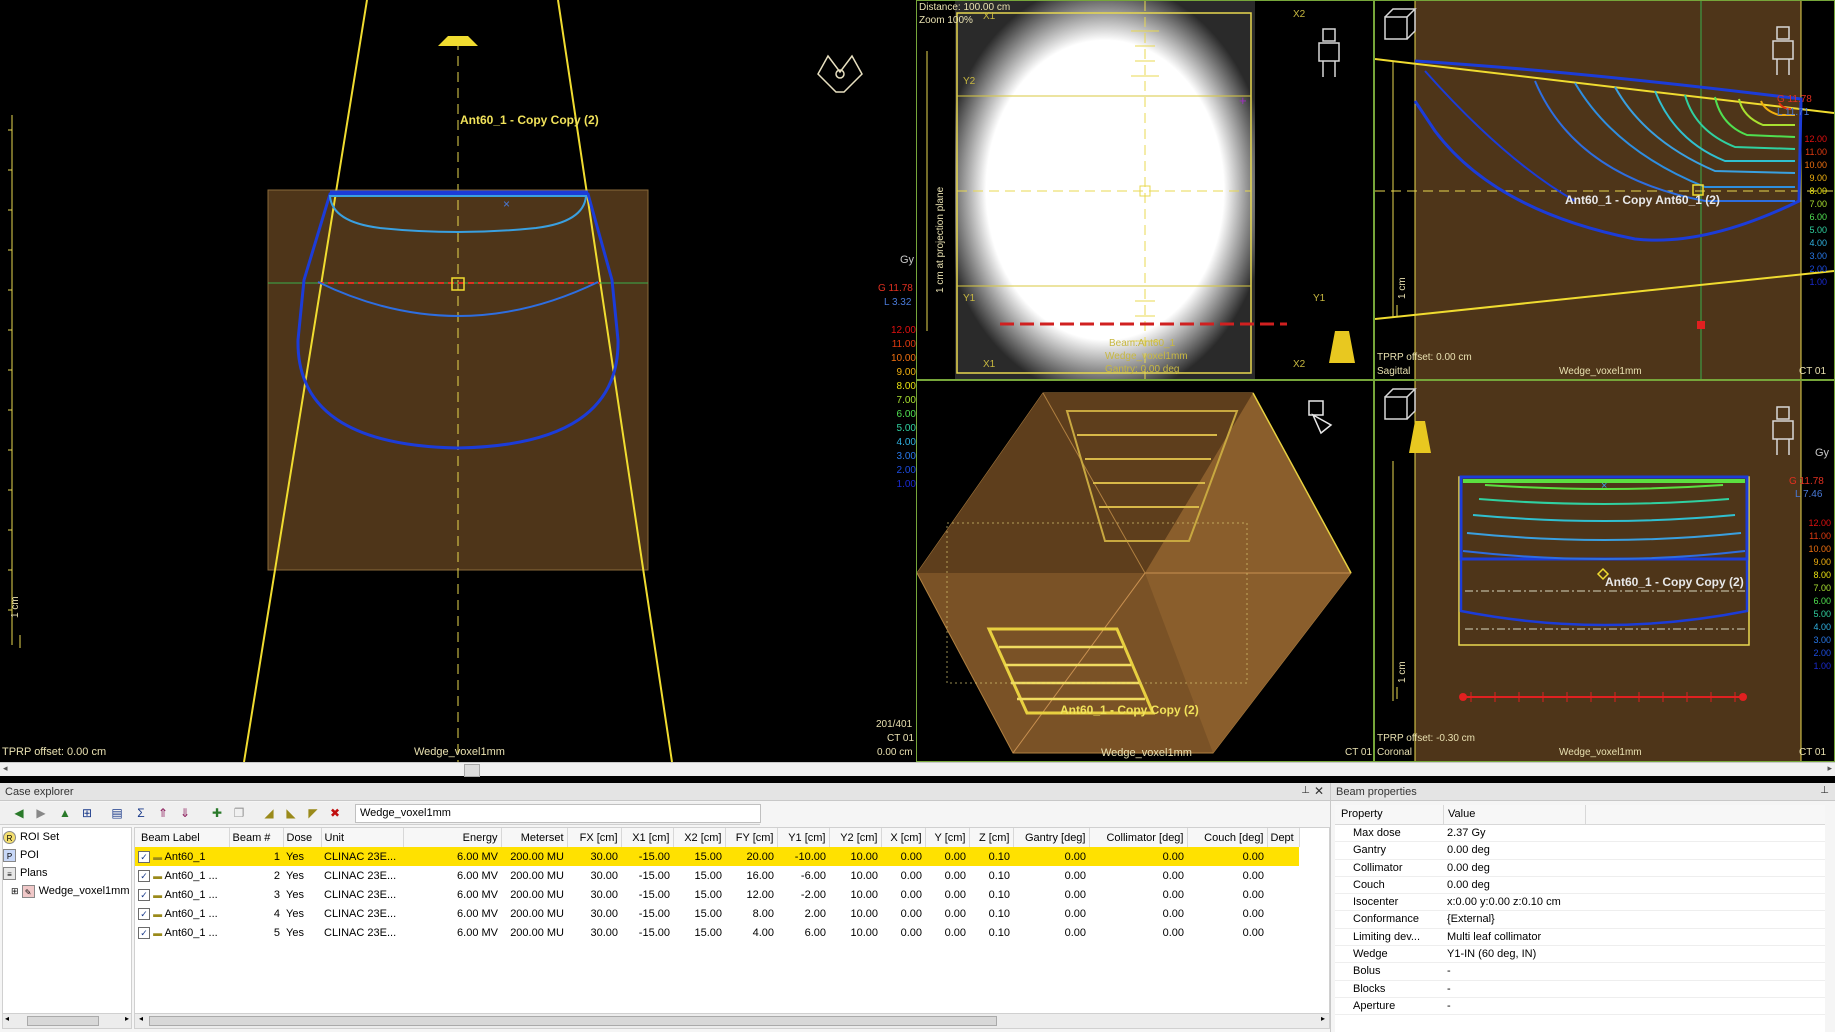 The height and width of the screenshot is (1032, 1835). I want to click on table-cell: 10.00, so click(864, 875).